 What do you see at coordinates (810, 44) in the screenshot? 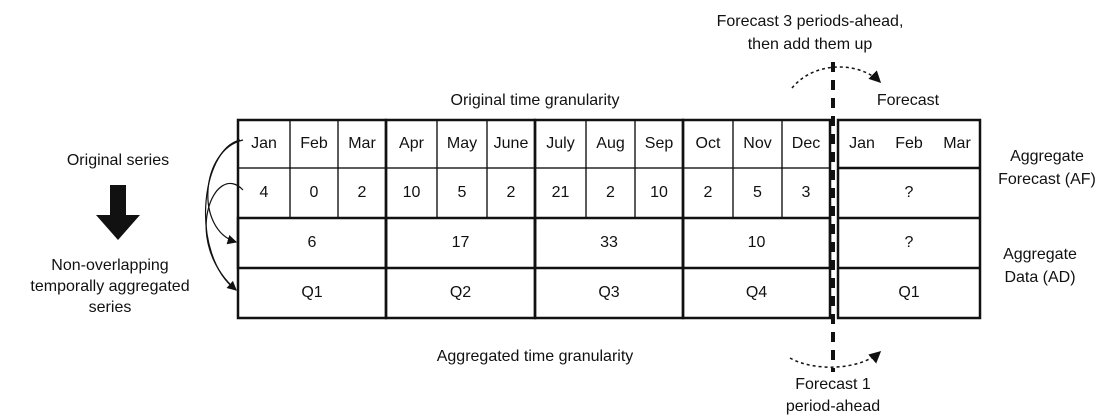
I see `top-note: then add them up` at bounding box center [810, 44].